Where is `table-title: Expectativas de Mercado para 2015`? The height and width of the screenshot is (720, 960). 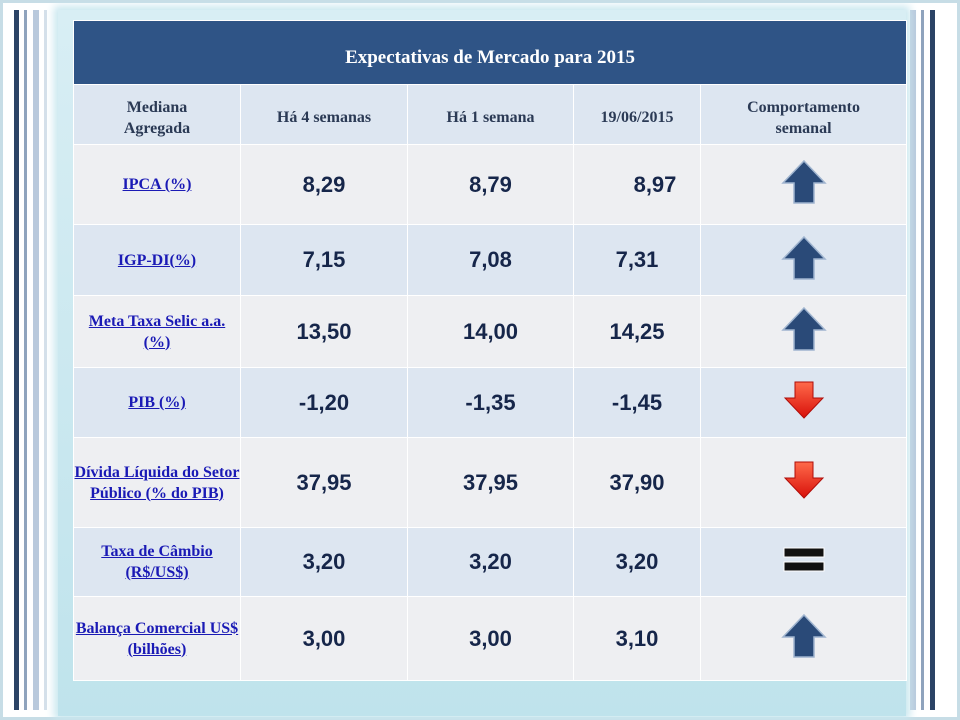
table-title: Expectativas de Mercado para 2015 is located at coordinates (490, 52).